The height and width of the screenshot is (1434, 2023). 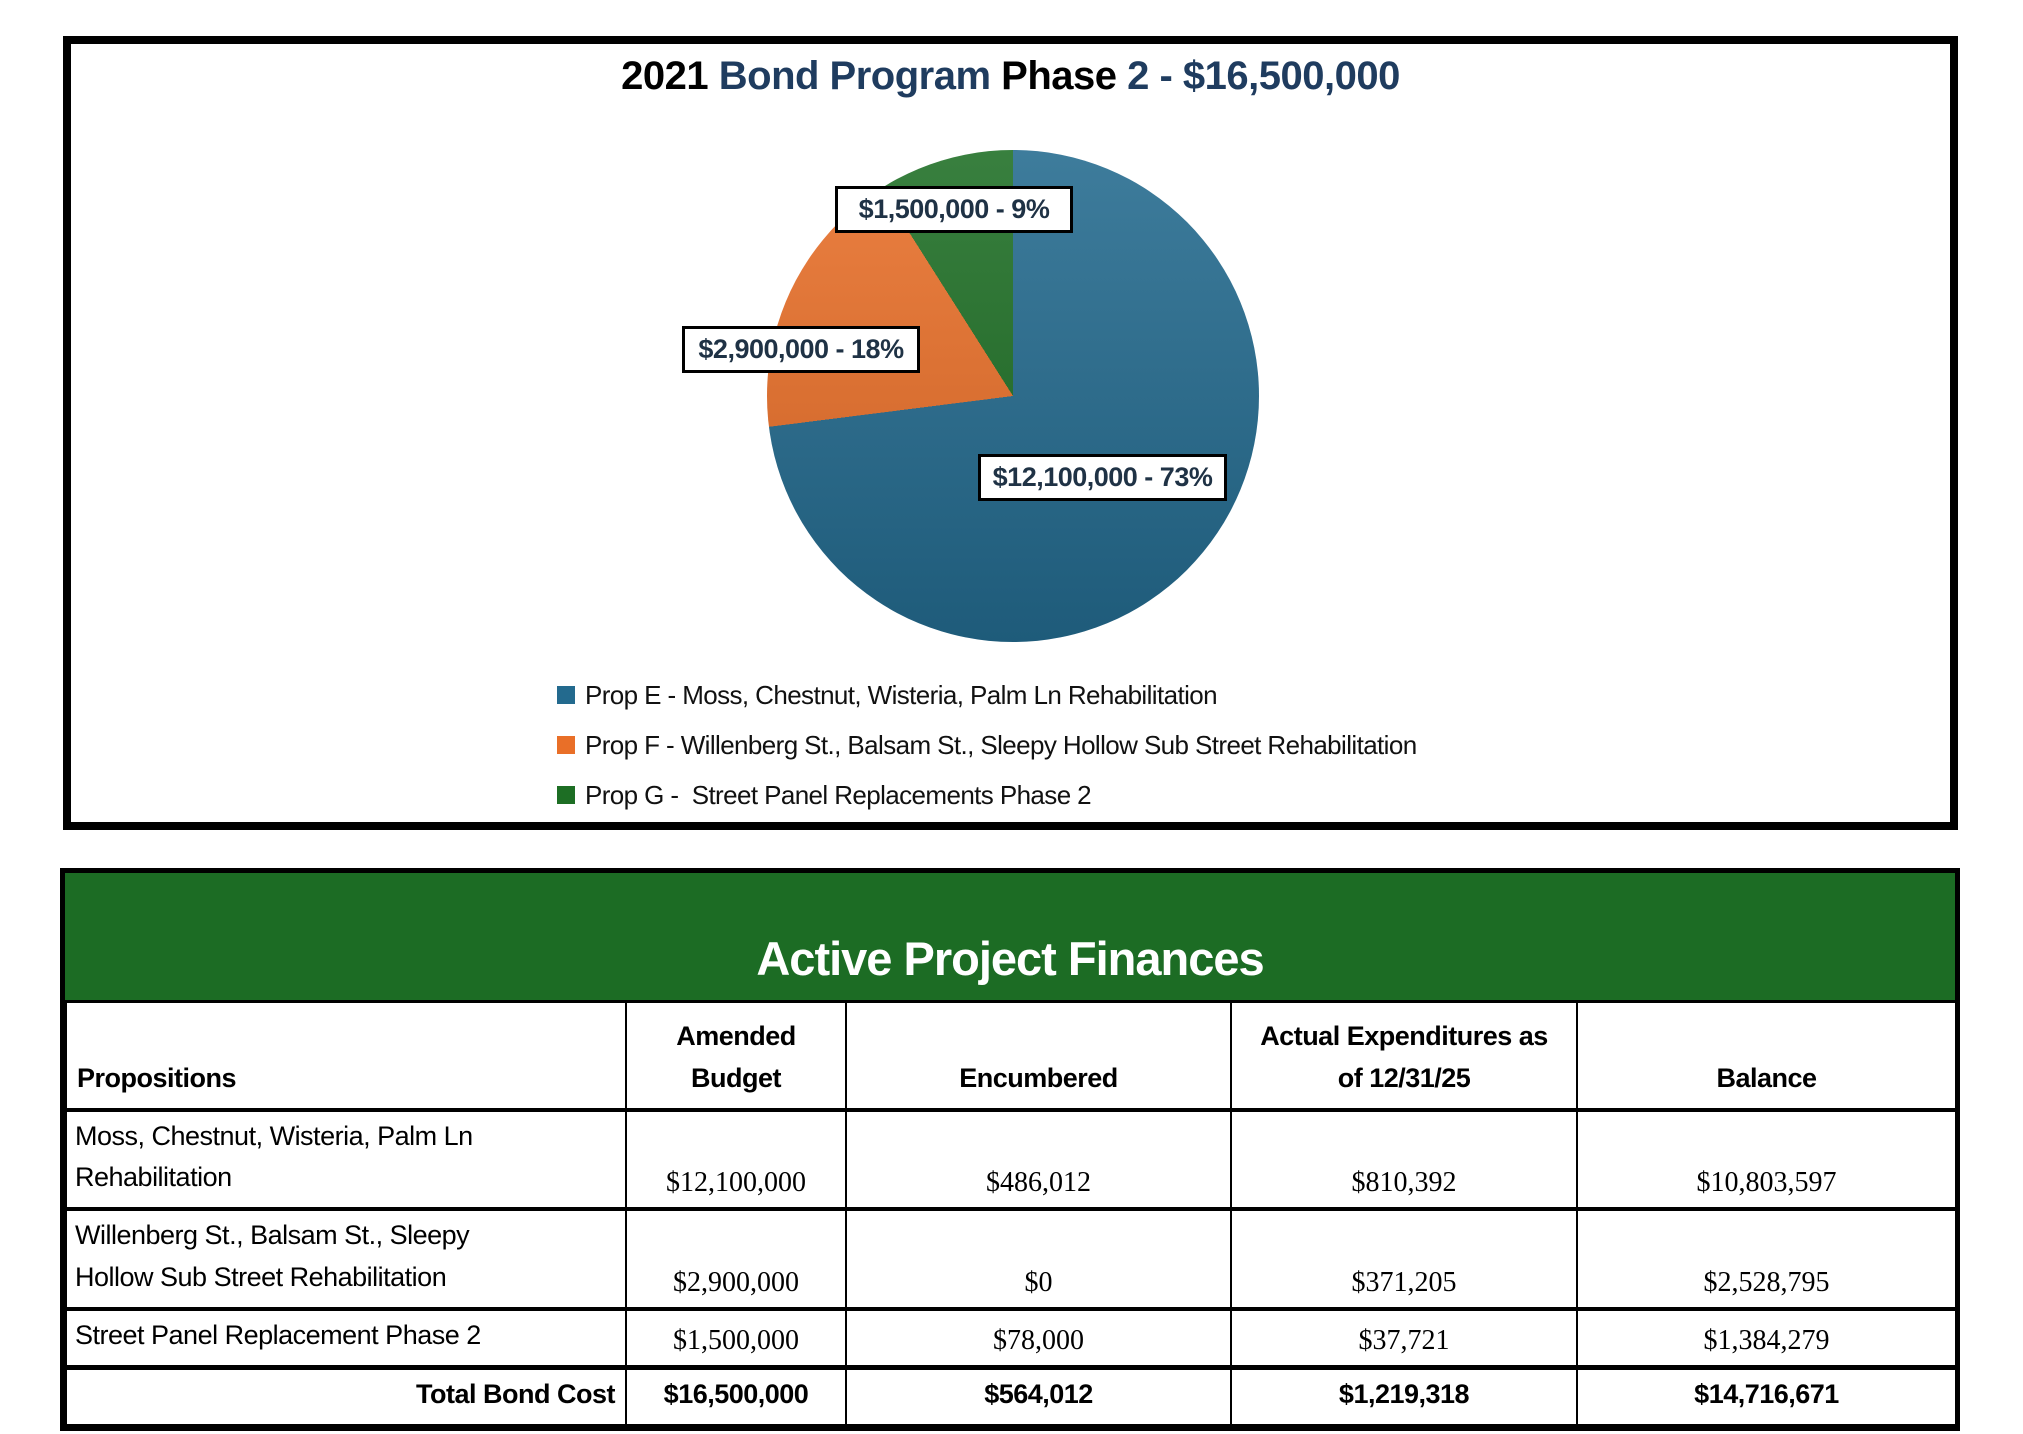 I want to click on cell-actual-expenditures: $371,205, so click(x=1404, y=1259).